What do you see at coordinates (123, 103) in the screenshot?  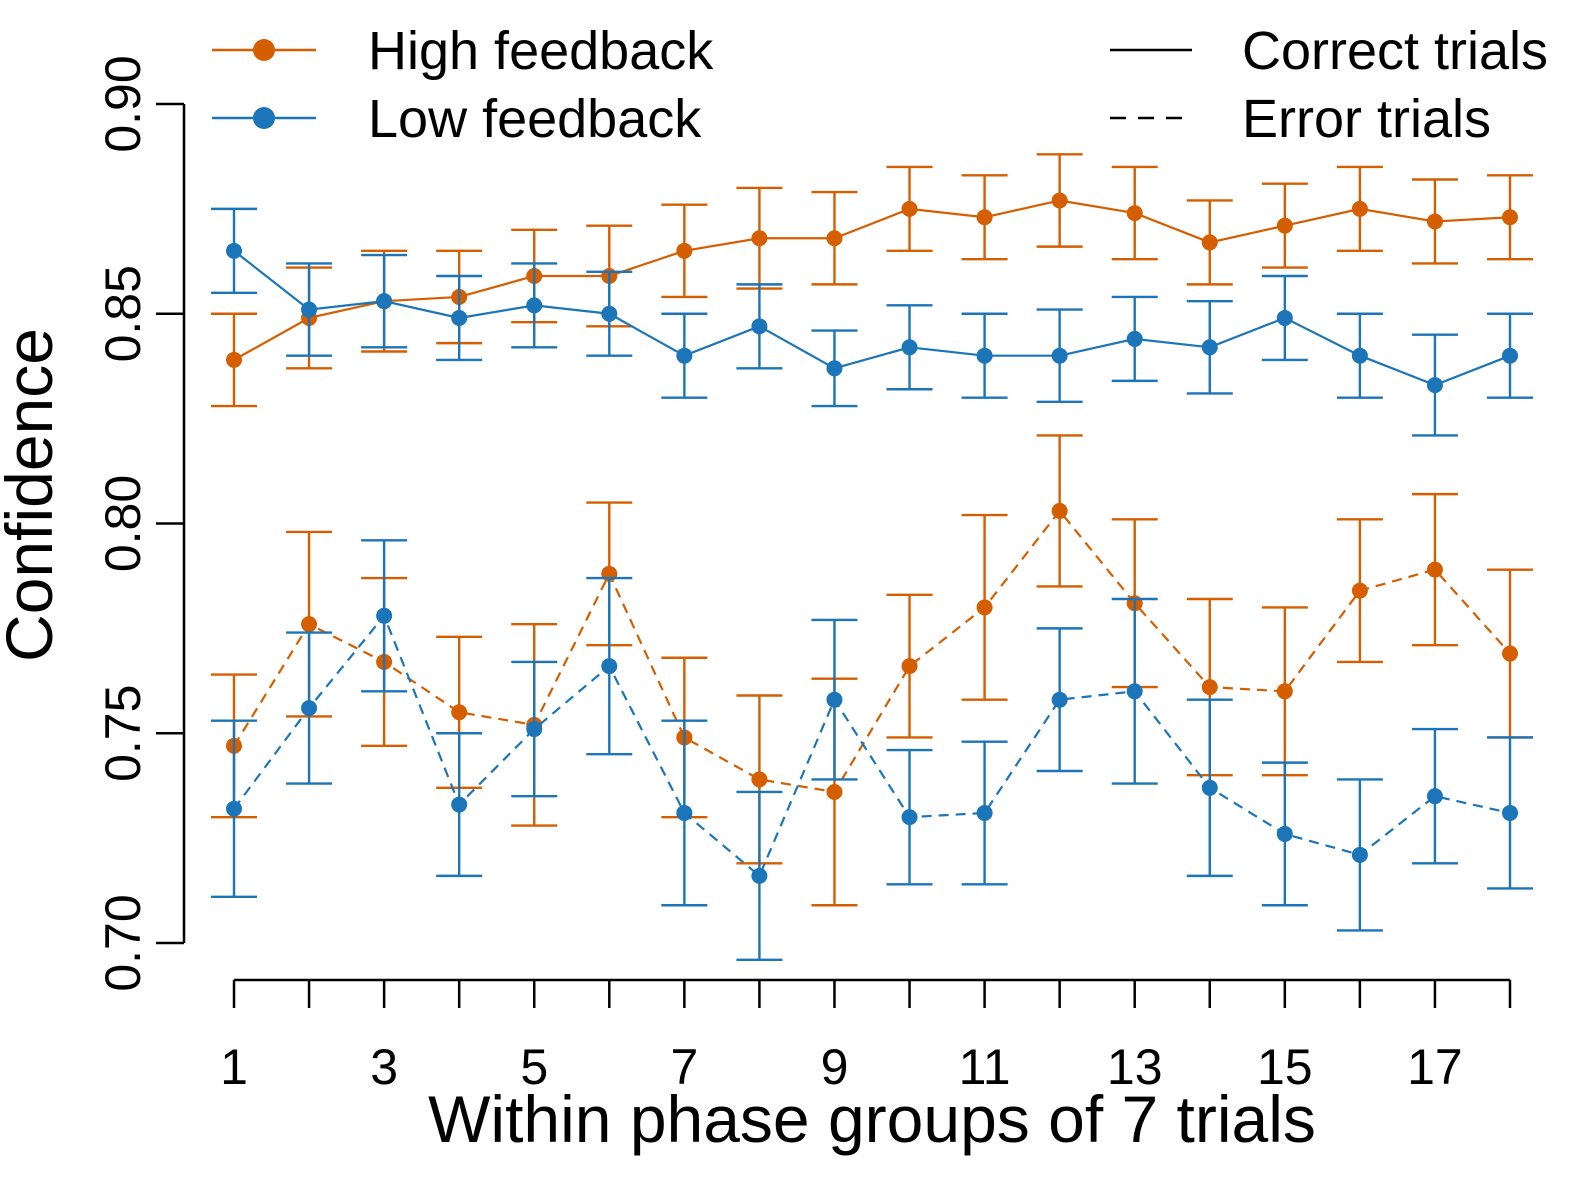 I see `y-tick-label: 0.90` at bounding box center [123, 103].